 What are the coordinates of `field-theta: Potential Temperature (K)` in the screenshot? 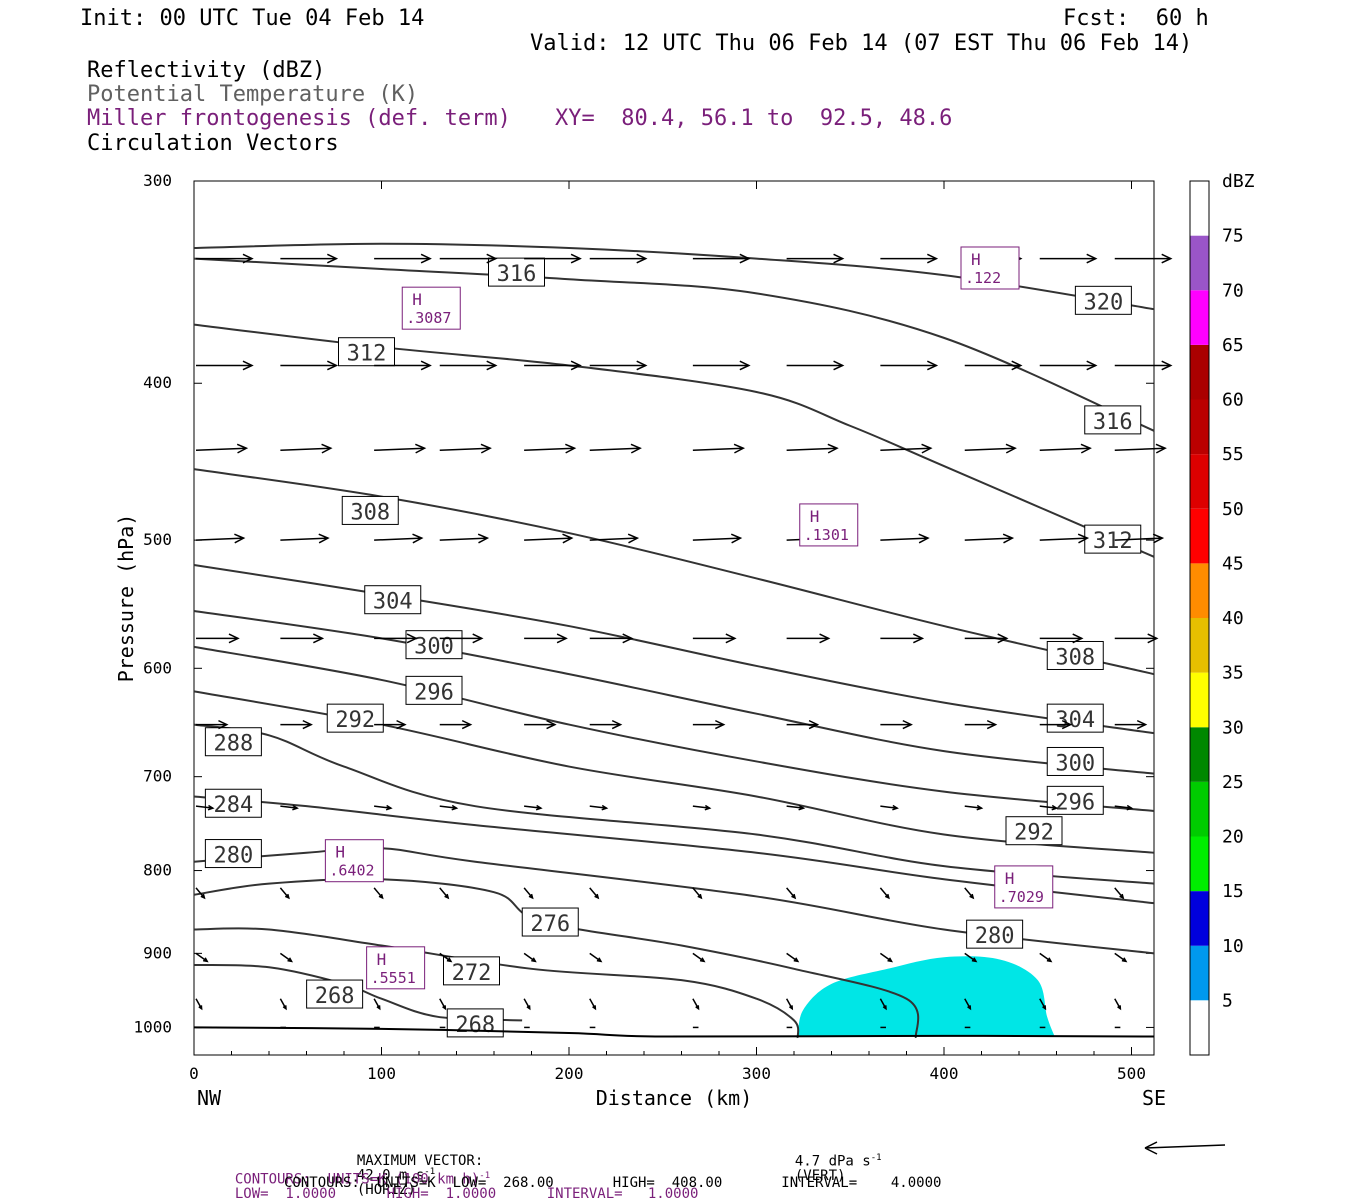 It's located at (253, 94).